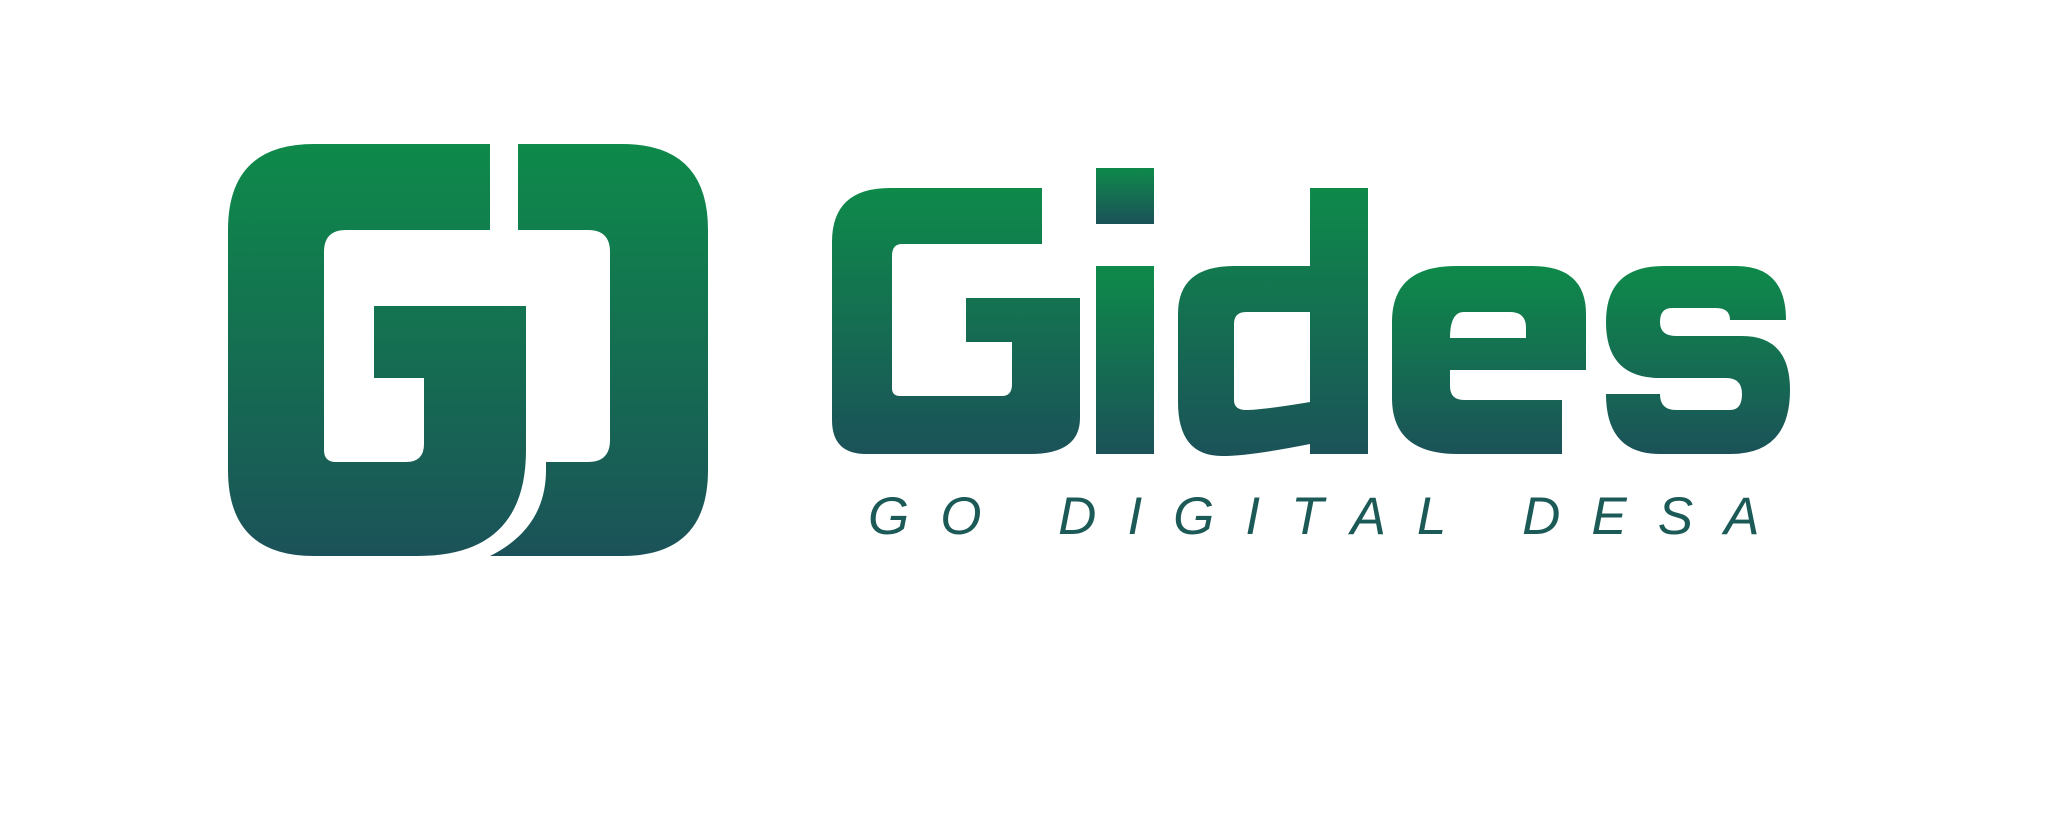 The image size is (2048, 838). What do you see at coordinates (1329, 516) in the screenshot?
I see `brand-tagline: GO DIGITAL DESA` at bounding box center [1329, 516].